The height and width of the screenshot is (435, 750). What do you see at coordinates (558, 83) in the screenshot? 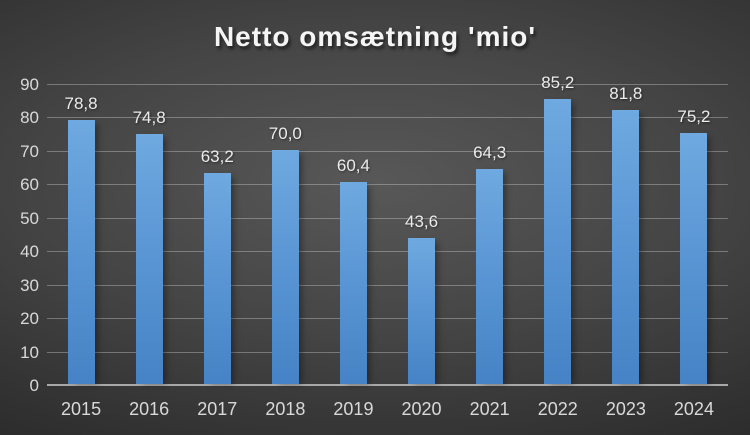
I see `data-label: 85,2` at bounding box center [558, 83].